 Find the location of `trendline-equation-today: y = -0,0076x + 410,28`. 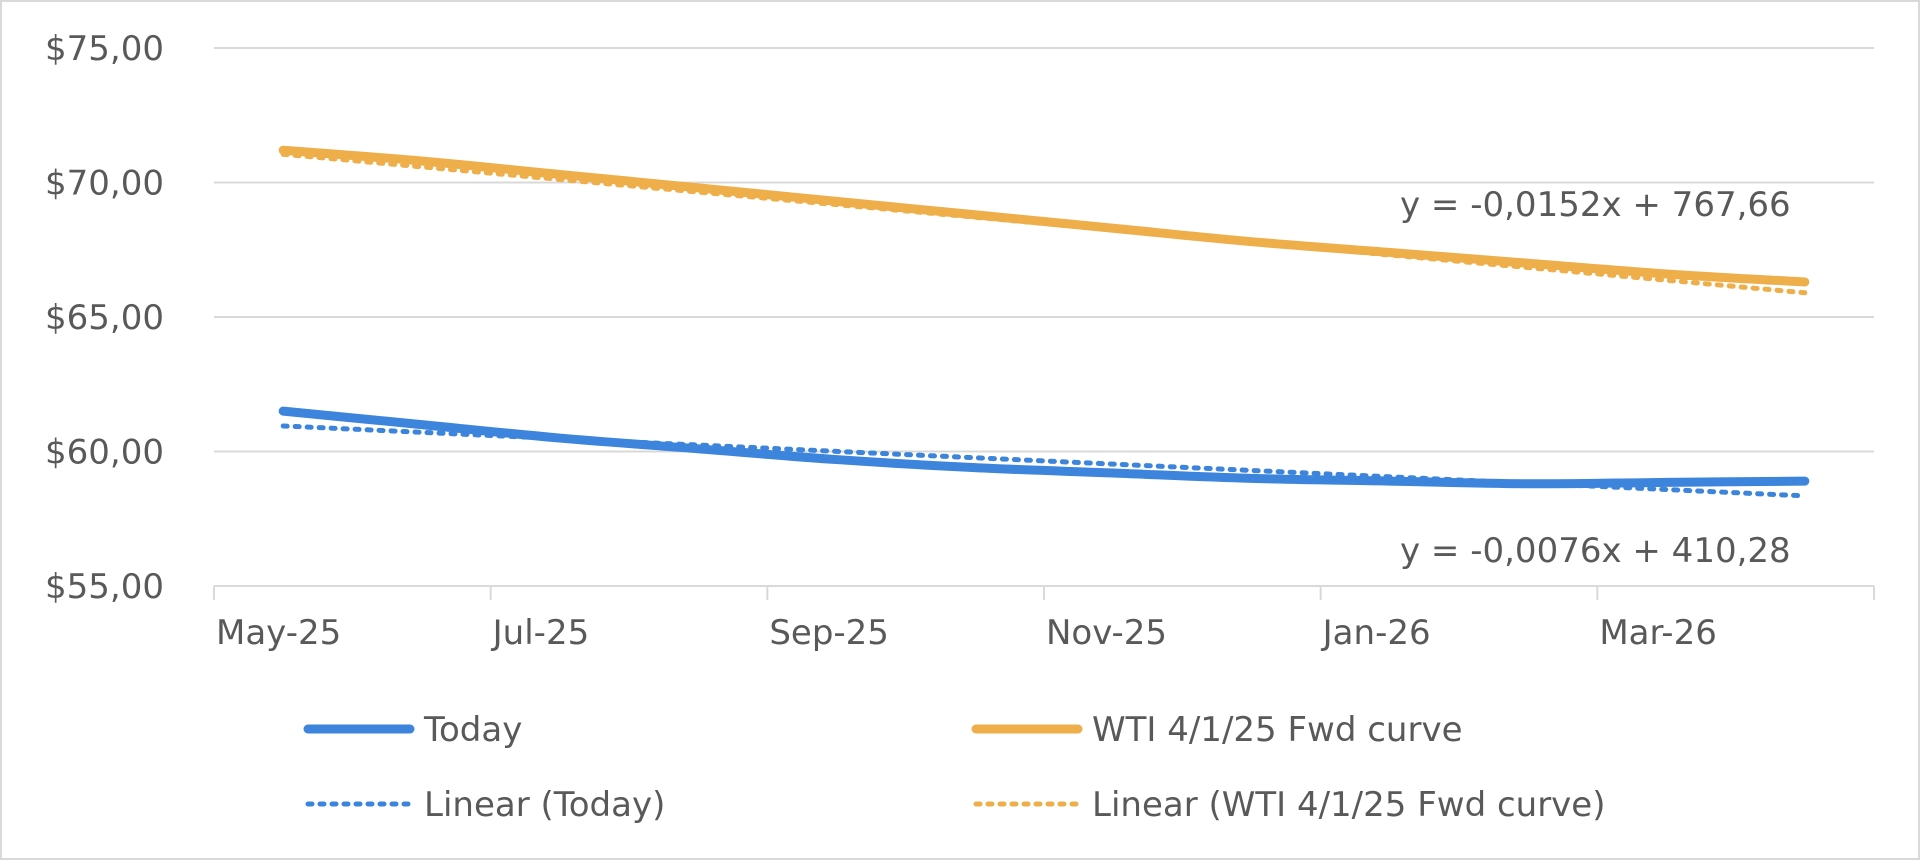

trendline-equation-today: y = -0,0076x + 410,28 is located at coordinates (1595, 551).